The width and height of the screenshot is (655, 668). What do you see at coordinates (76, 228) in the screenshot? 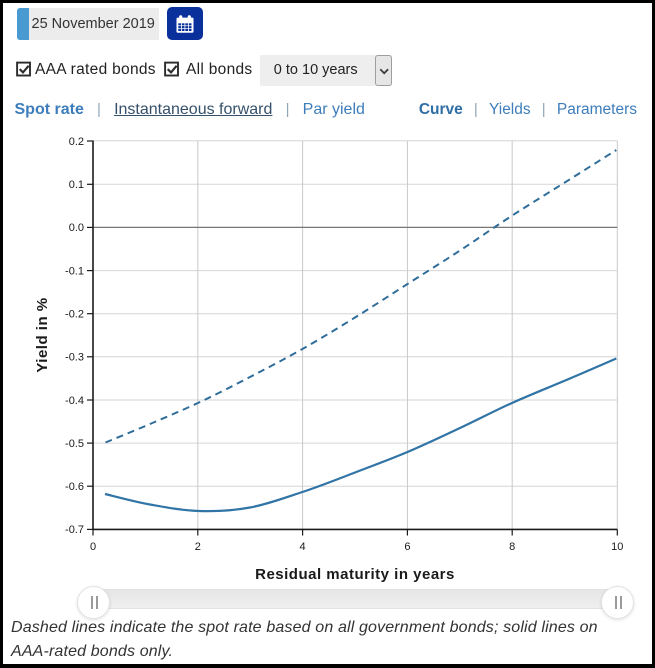
I see `svg-text: 0.0` at bounding box center [76, 228].